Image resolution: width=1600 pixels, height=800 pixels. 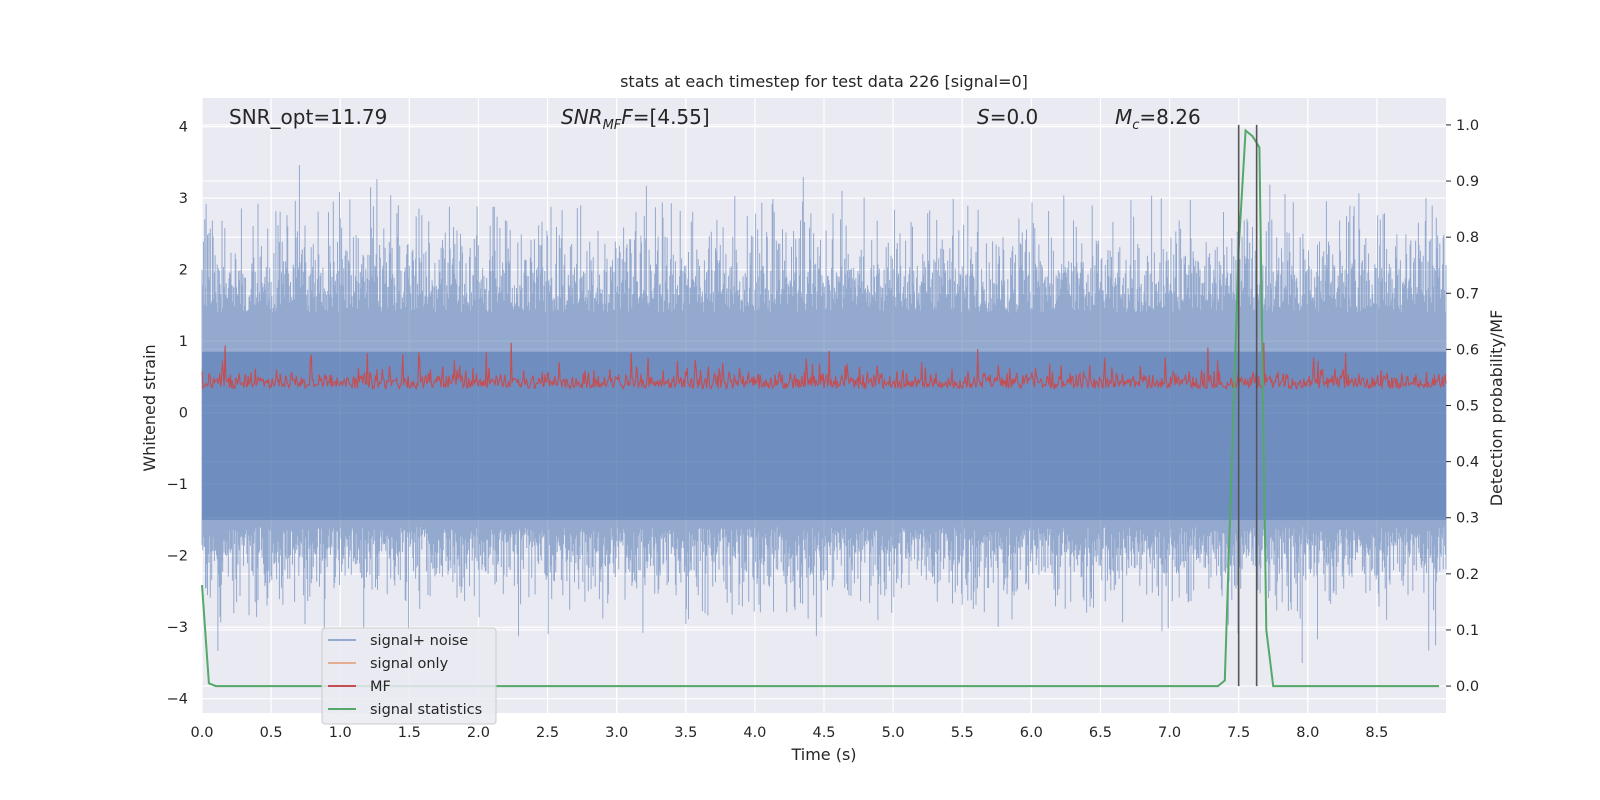 What do you see at coordinates (1496, 408) in the screenshot?
I see `y-axis-right-label: Detection probability/MF` at bounding box center [1496, 408].